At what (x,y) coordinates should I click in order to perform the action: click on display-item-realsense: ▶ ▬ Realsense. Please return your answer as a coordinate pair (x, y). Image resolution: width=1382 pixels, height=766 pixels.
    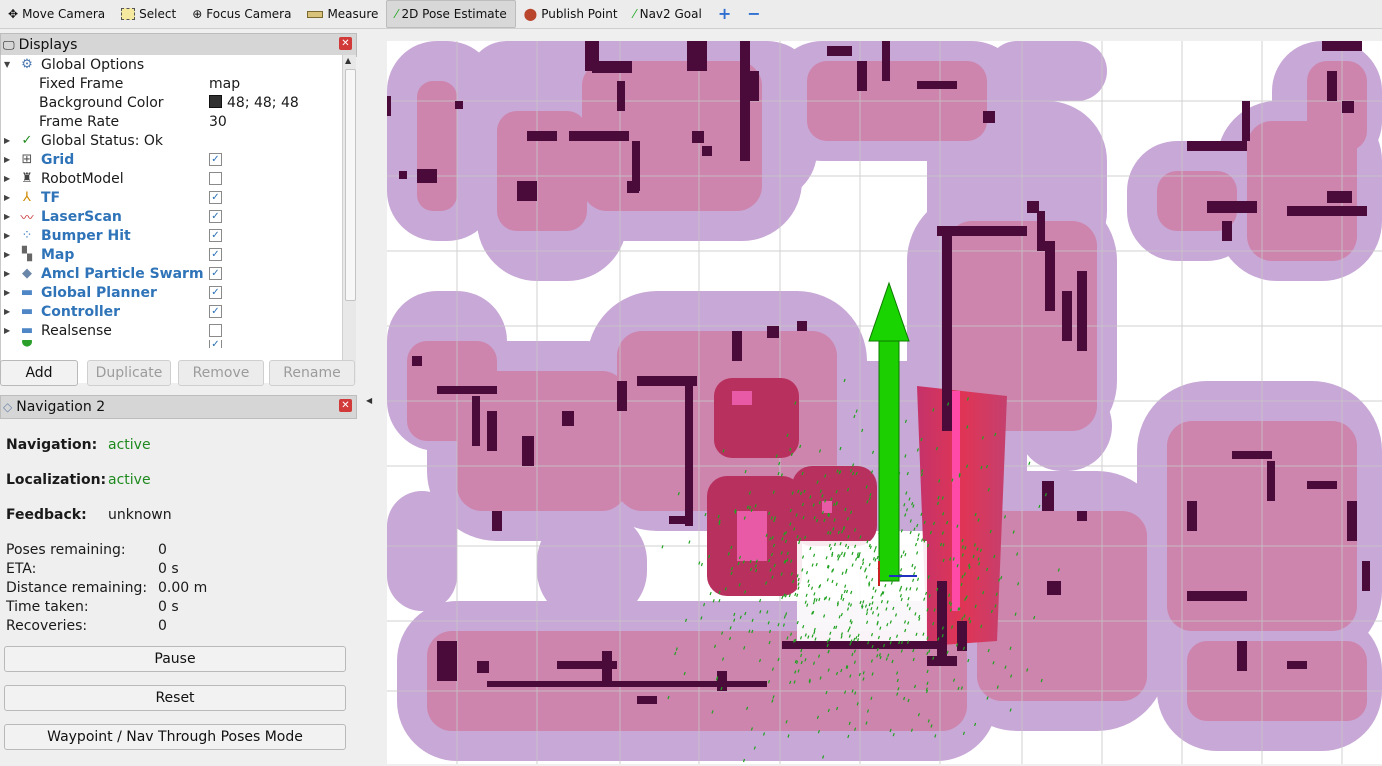
    Looking at the image, I should click on (172, 330).